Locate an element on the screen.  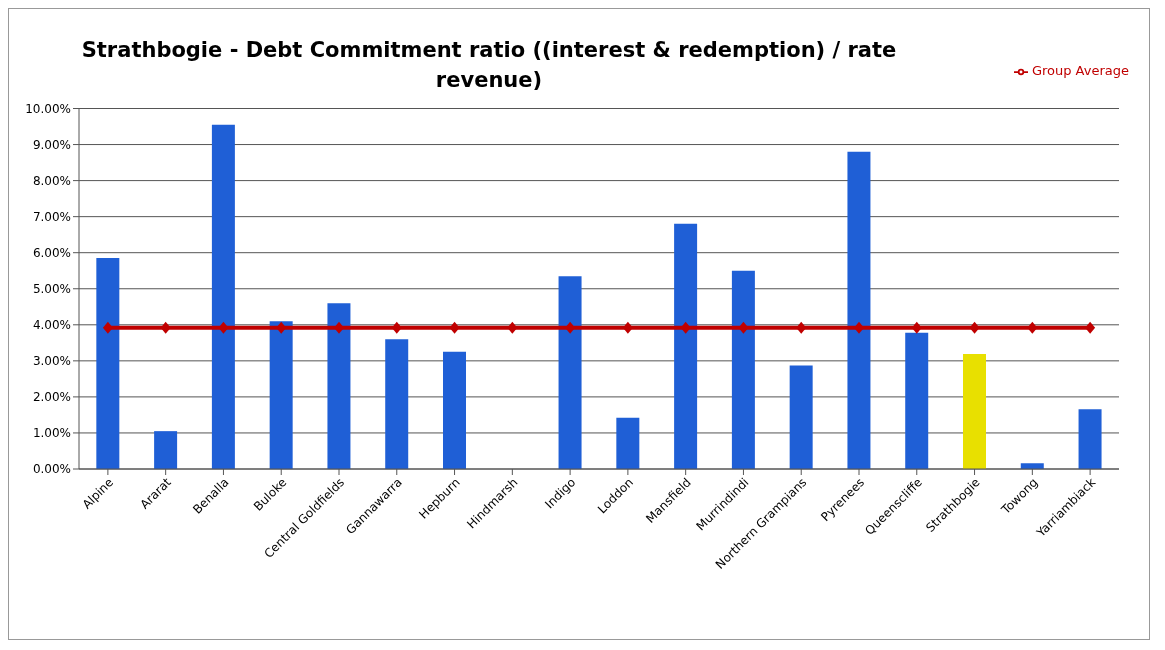
chart-title: Strathbogie - Debt Commitment ratio ((interest & redemption) / rate revenue) is located at coordinates (489, 65).